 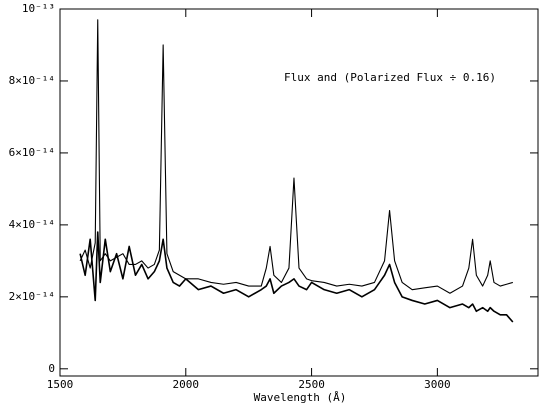 What do you see at coordinates (32, 80) in the screenshot?
I see `y-tick-label: 8×10⁻¹⁴` at bounding box center [32, 80].